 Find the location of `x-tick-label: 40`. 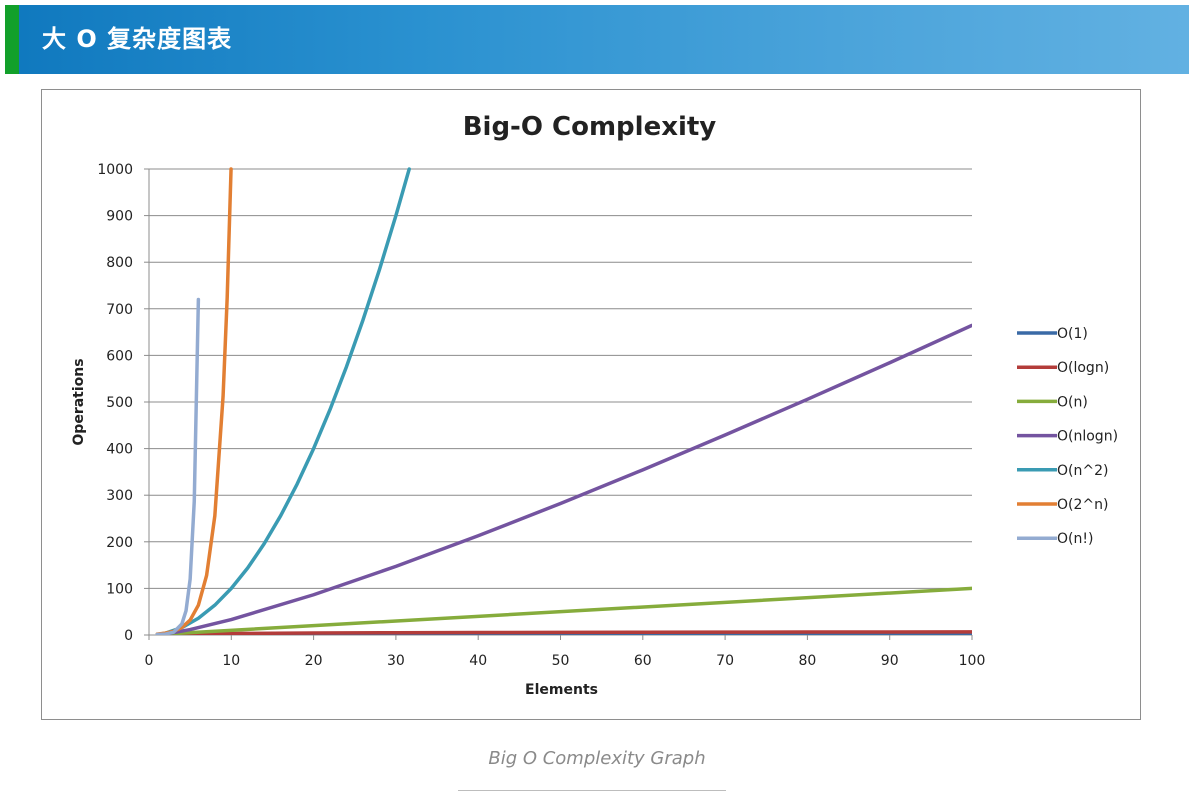

x-tick-label: 40 is located at coordinates (478, 661).